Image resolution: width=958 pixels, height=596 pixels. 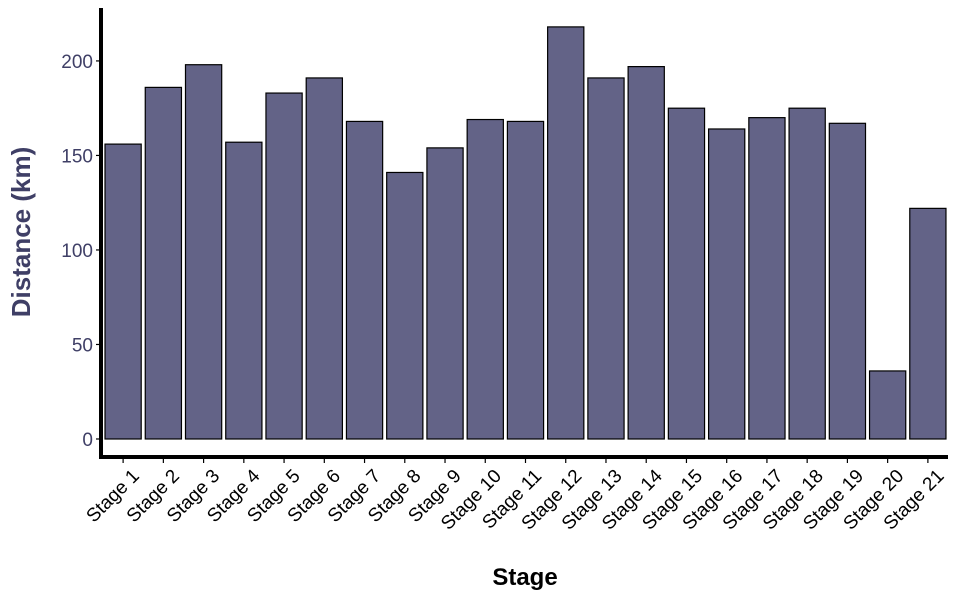 I want to click on y-axis-ticks: 0 50 100 150 200, so click(x=81, y=251).